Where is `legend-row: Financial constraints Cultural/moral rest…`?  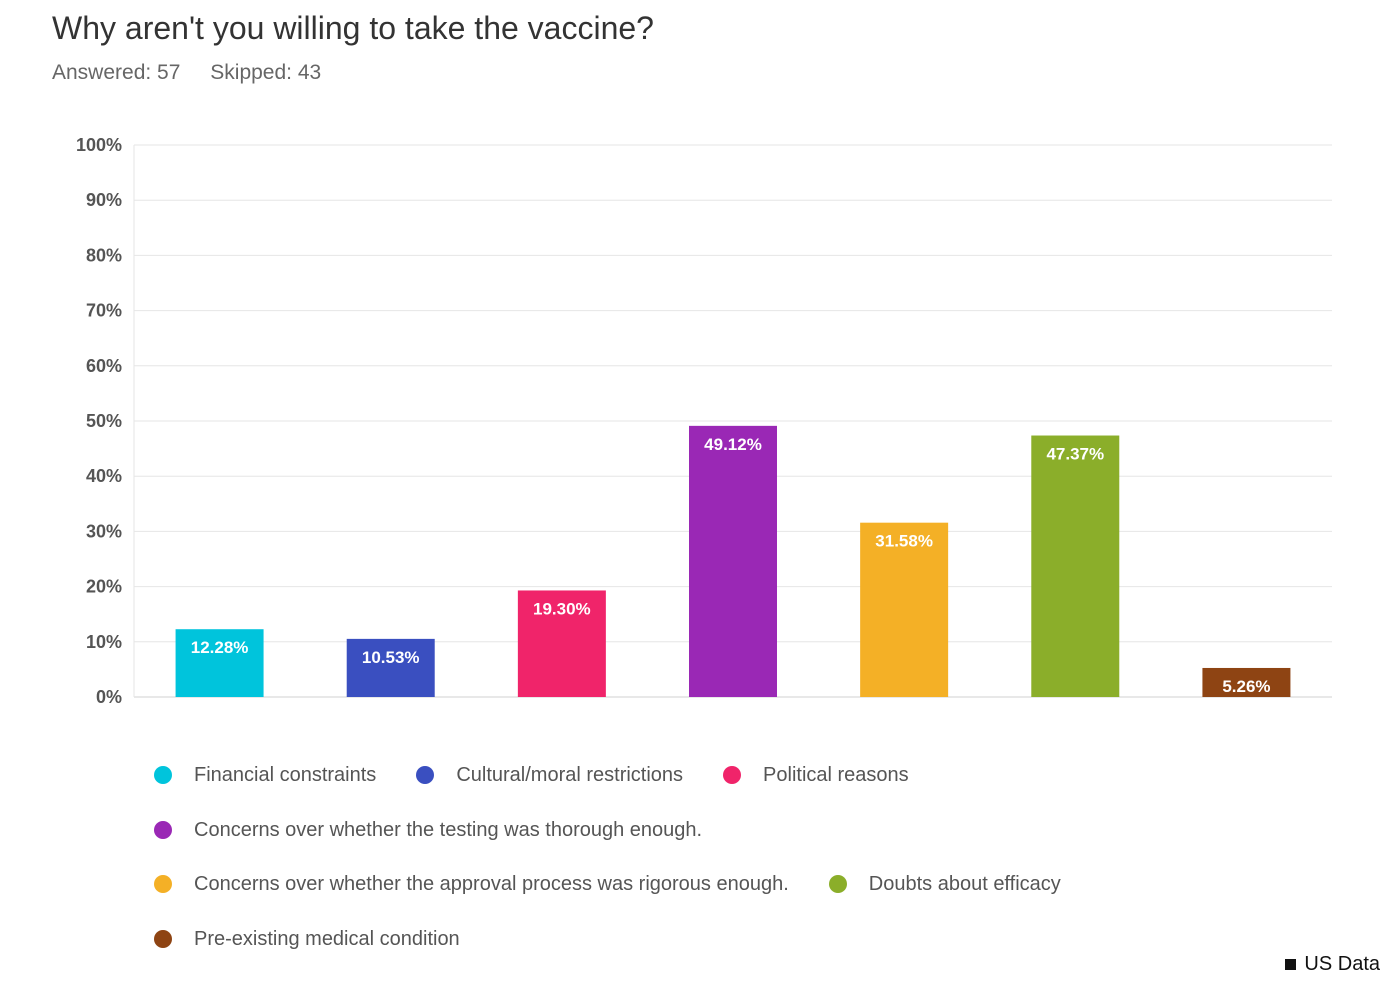
legend-row: Financial constraints Cultural/moral rest… is located at coordinates (551, 775).